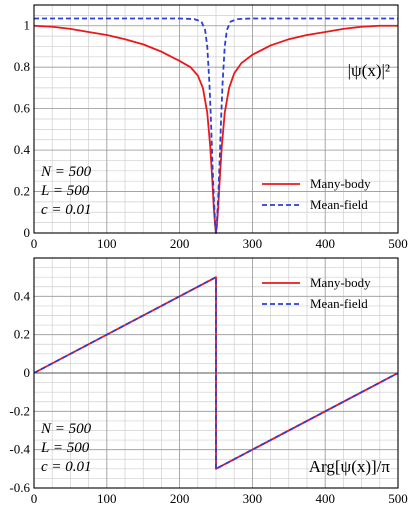  What do you see at coordinates (19, 449) in the screenshot?
I see `y-tick-label: -0.4` at bounding box center [19, 449].